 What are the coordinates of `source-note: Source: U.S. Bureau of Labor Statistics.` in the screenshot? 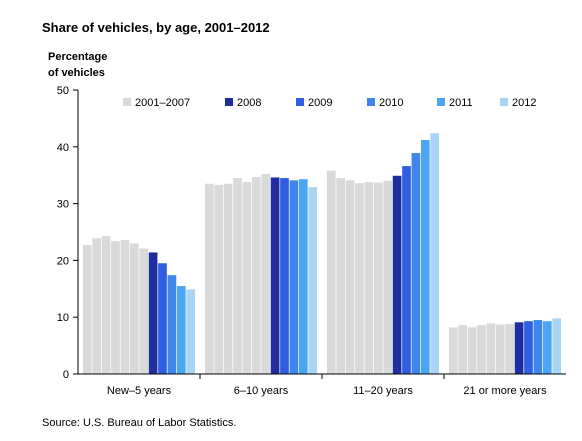 It's located at (139, 423).